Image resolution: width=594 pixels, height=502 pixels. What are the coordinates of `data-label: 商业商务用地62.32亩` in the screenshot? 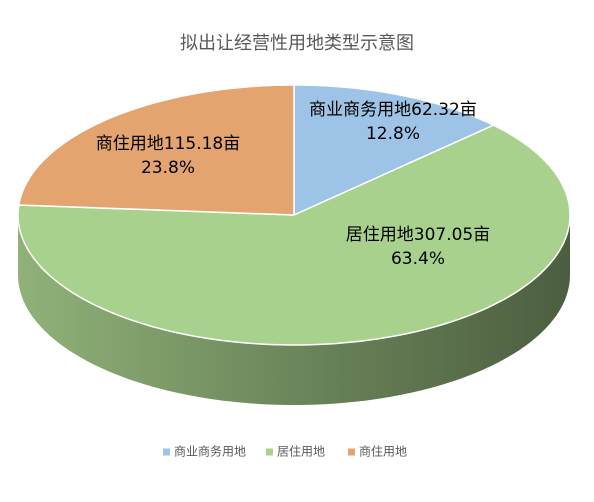 It's located at (393, 110).